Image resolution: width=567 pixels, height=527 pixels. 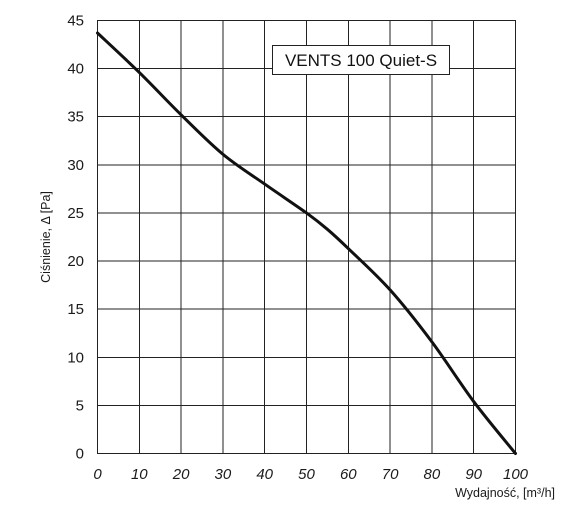 What do you see at coordinates (75, 69) in the screenshot?
I see `y-tick-label: 40` at bounding box center [75, 69].